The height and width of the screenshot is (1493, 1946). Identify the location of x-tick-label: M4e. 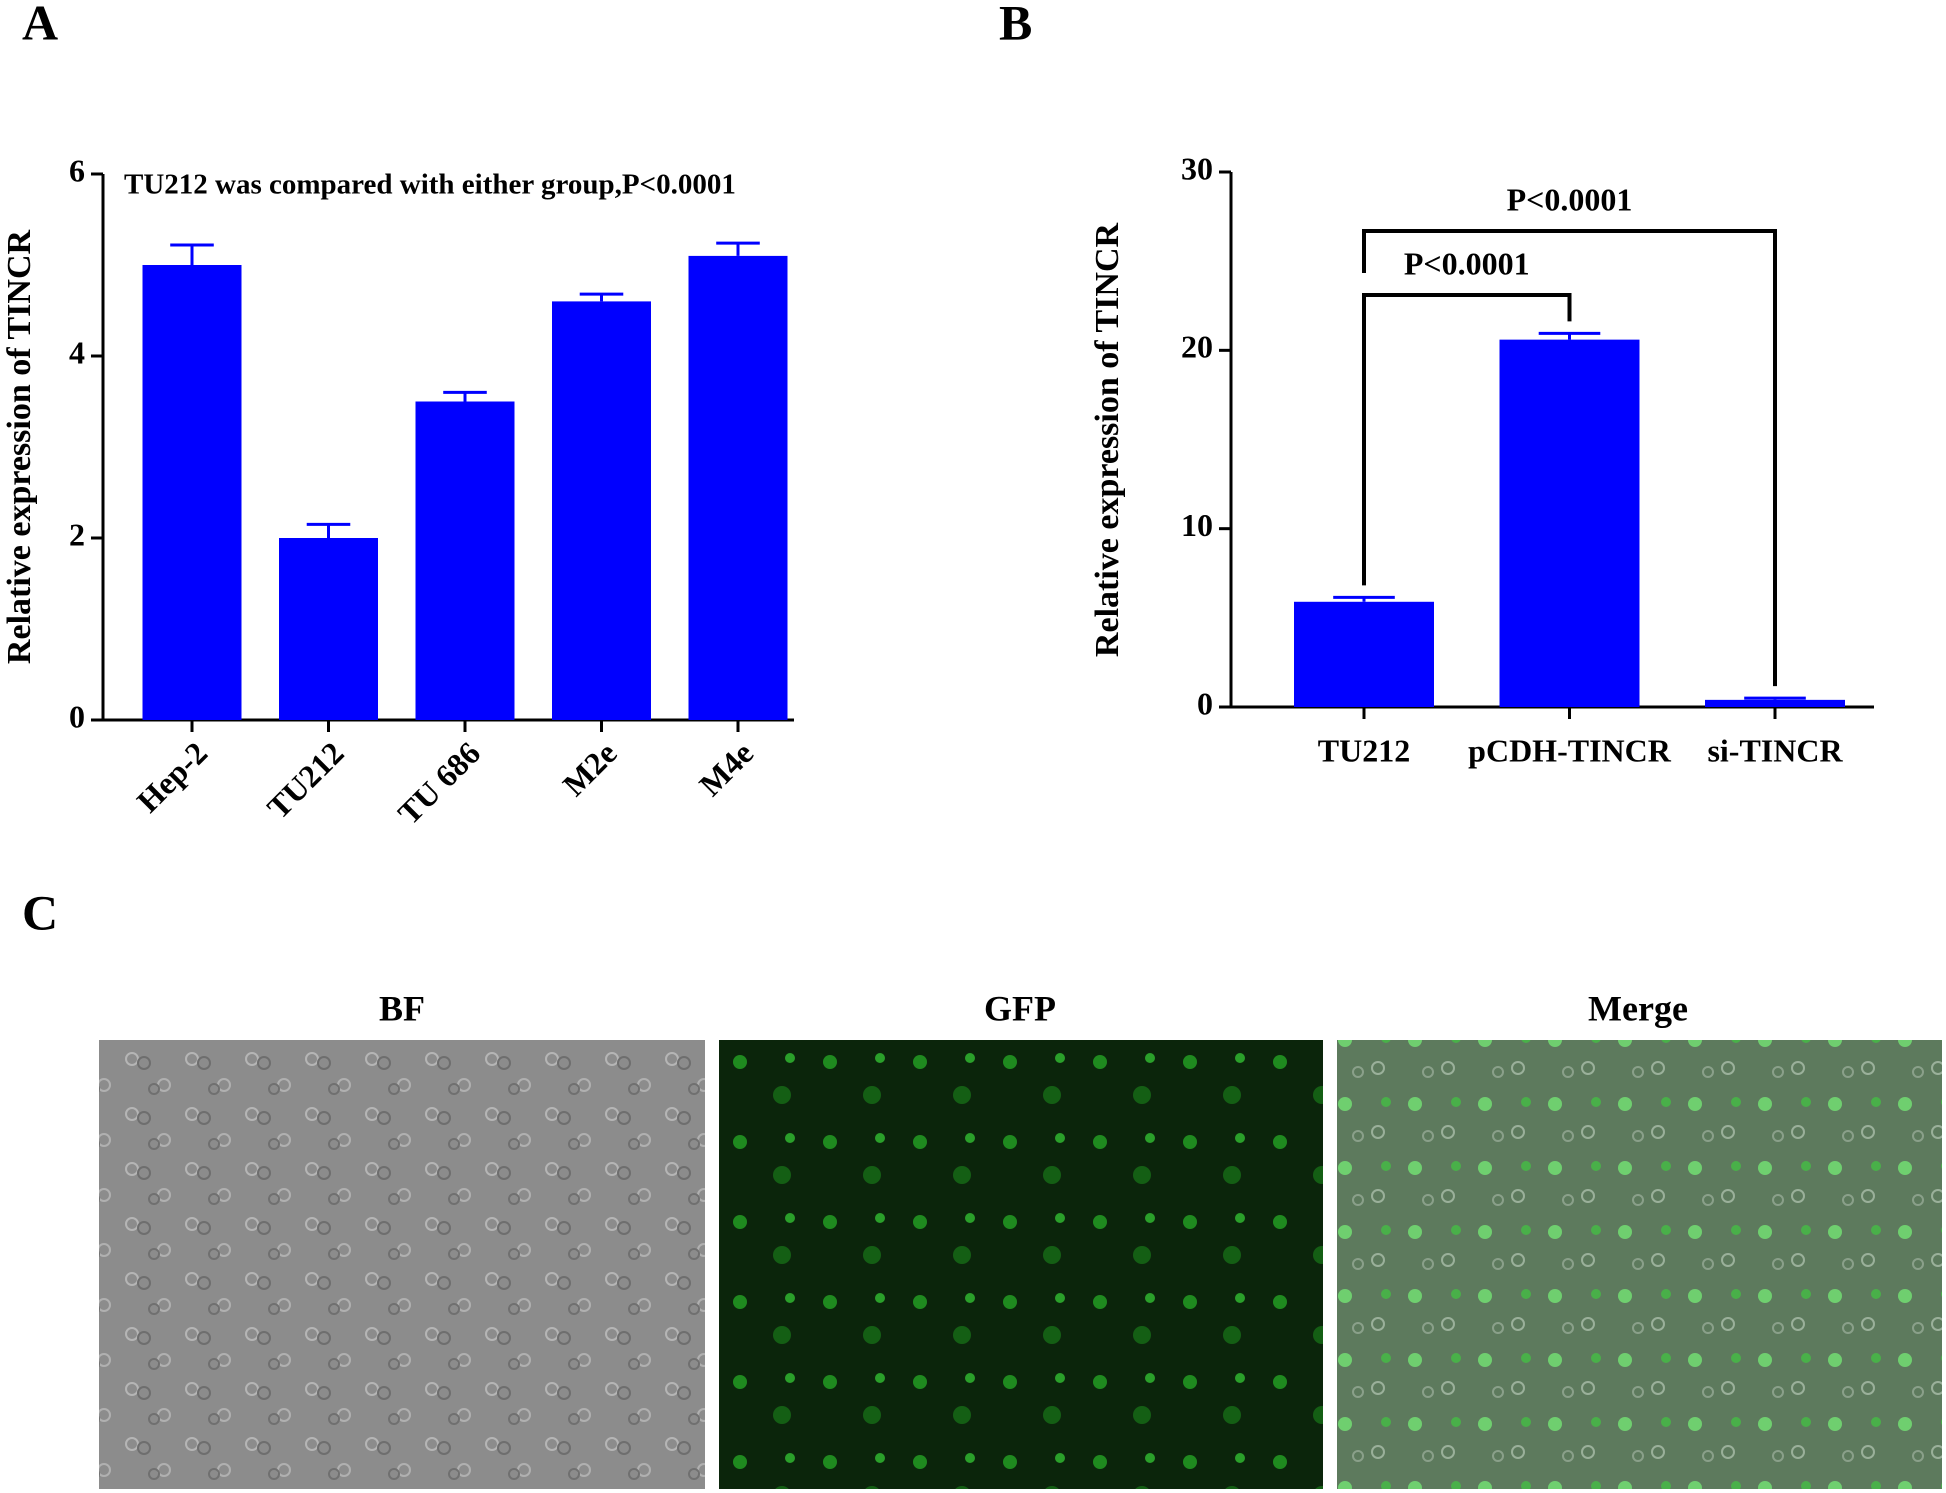
(726, 769).